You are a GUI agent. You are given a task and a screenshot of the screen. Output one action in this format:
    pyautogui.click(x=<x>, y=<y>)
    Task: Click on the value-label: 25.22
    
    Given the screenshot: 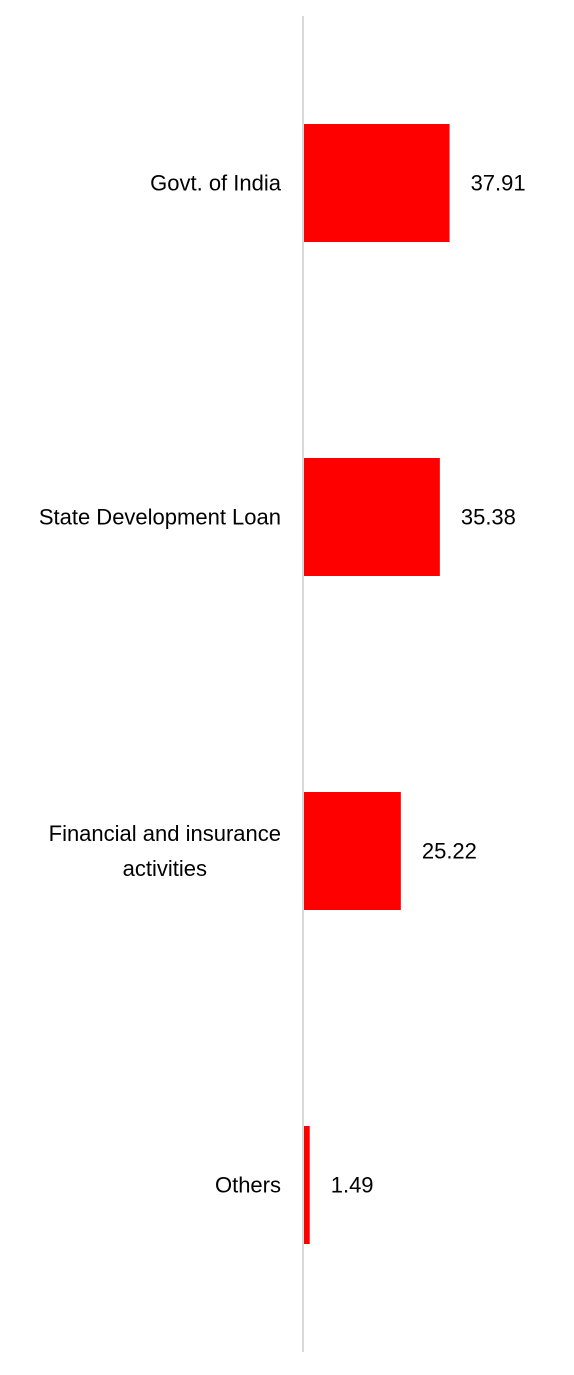 What is the action you would take?
    pyautogui.click(x=449, y=851)
    